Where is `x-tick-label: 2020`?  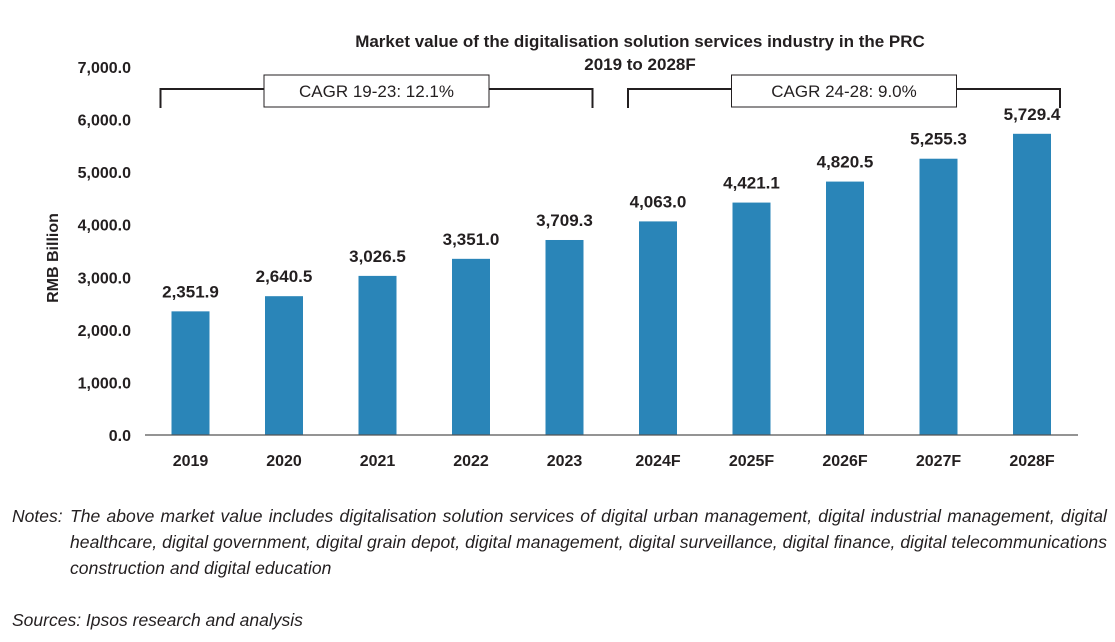
x-tick-label: 2020 is located at coordinates (284, 461).